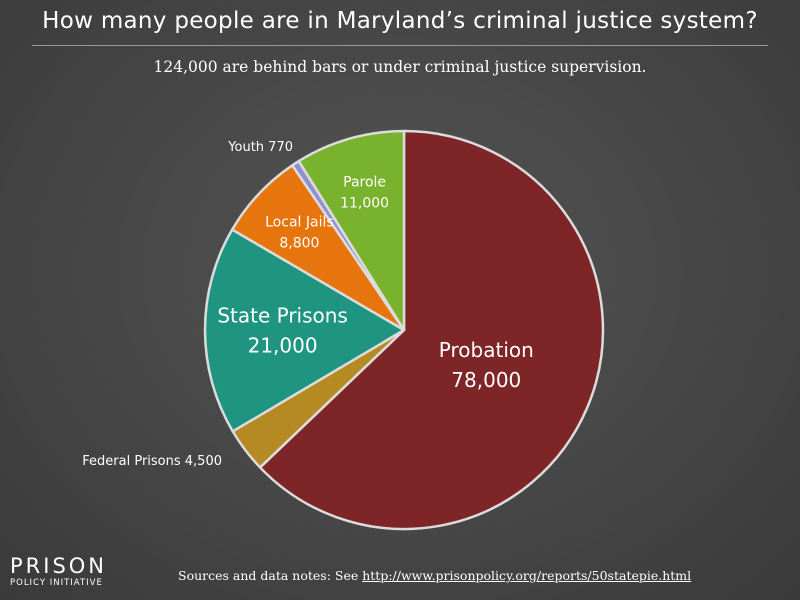 The image size is (800, 600). Describe the element at coordinates (486, 380) in the screenshot. I see `pie-label-value: 78,000` at that location.